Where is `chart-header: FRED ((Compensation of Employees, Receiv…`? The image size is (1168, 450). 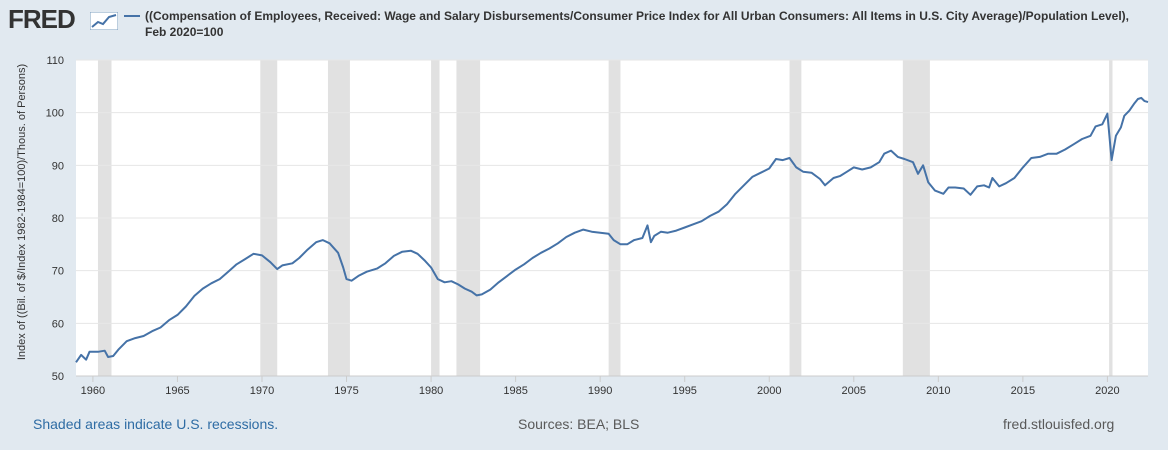
chart-header: FRED ((Compensation of Employees, Receiv… is located at coordinates (584, 25).